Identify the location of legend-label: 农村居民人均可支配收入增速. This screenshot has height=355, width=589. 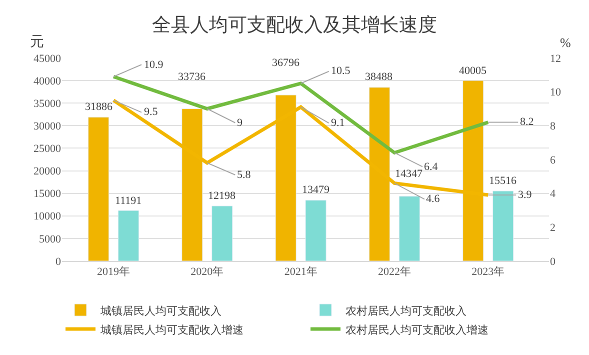
(417, 329).